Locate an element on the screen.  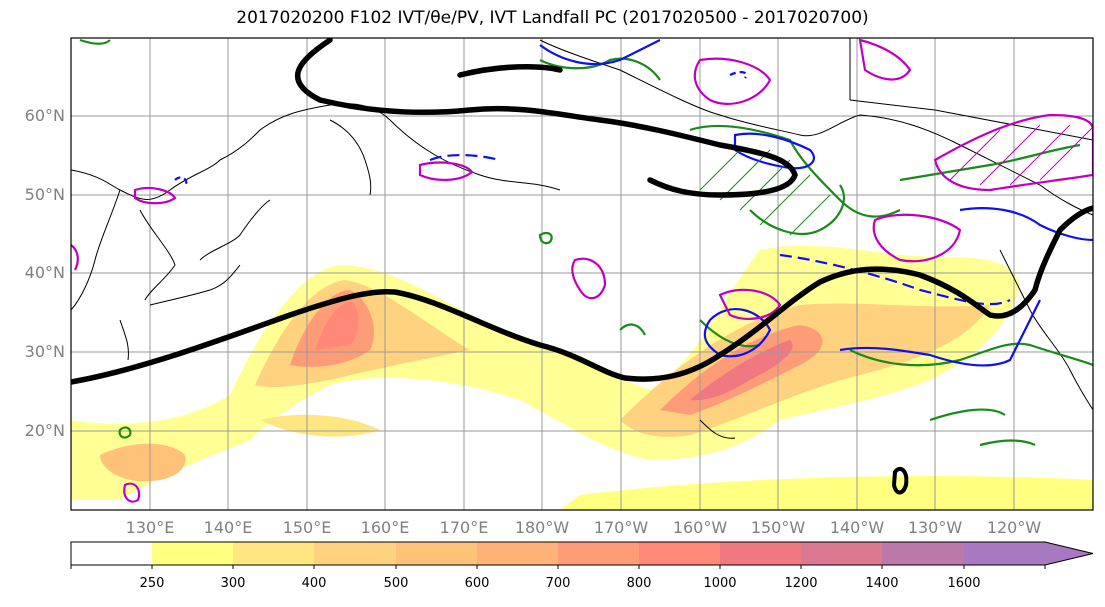
lon-label-140w: 140°W is located at coordinates (857, 527).